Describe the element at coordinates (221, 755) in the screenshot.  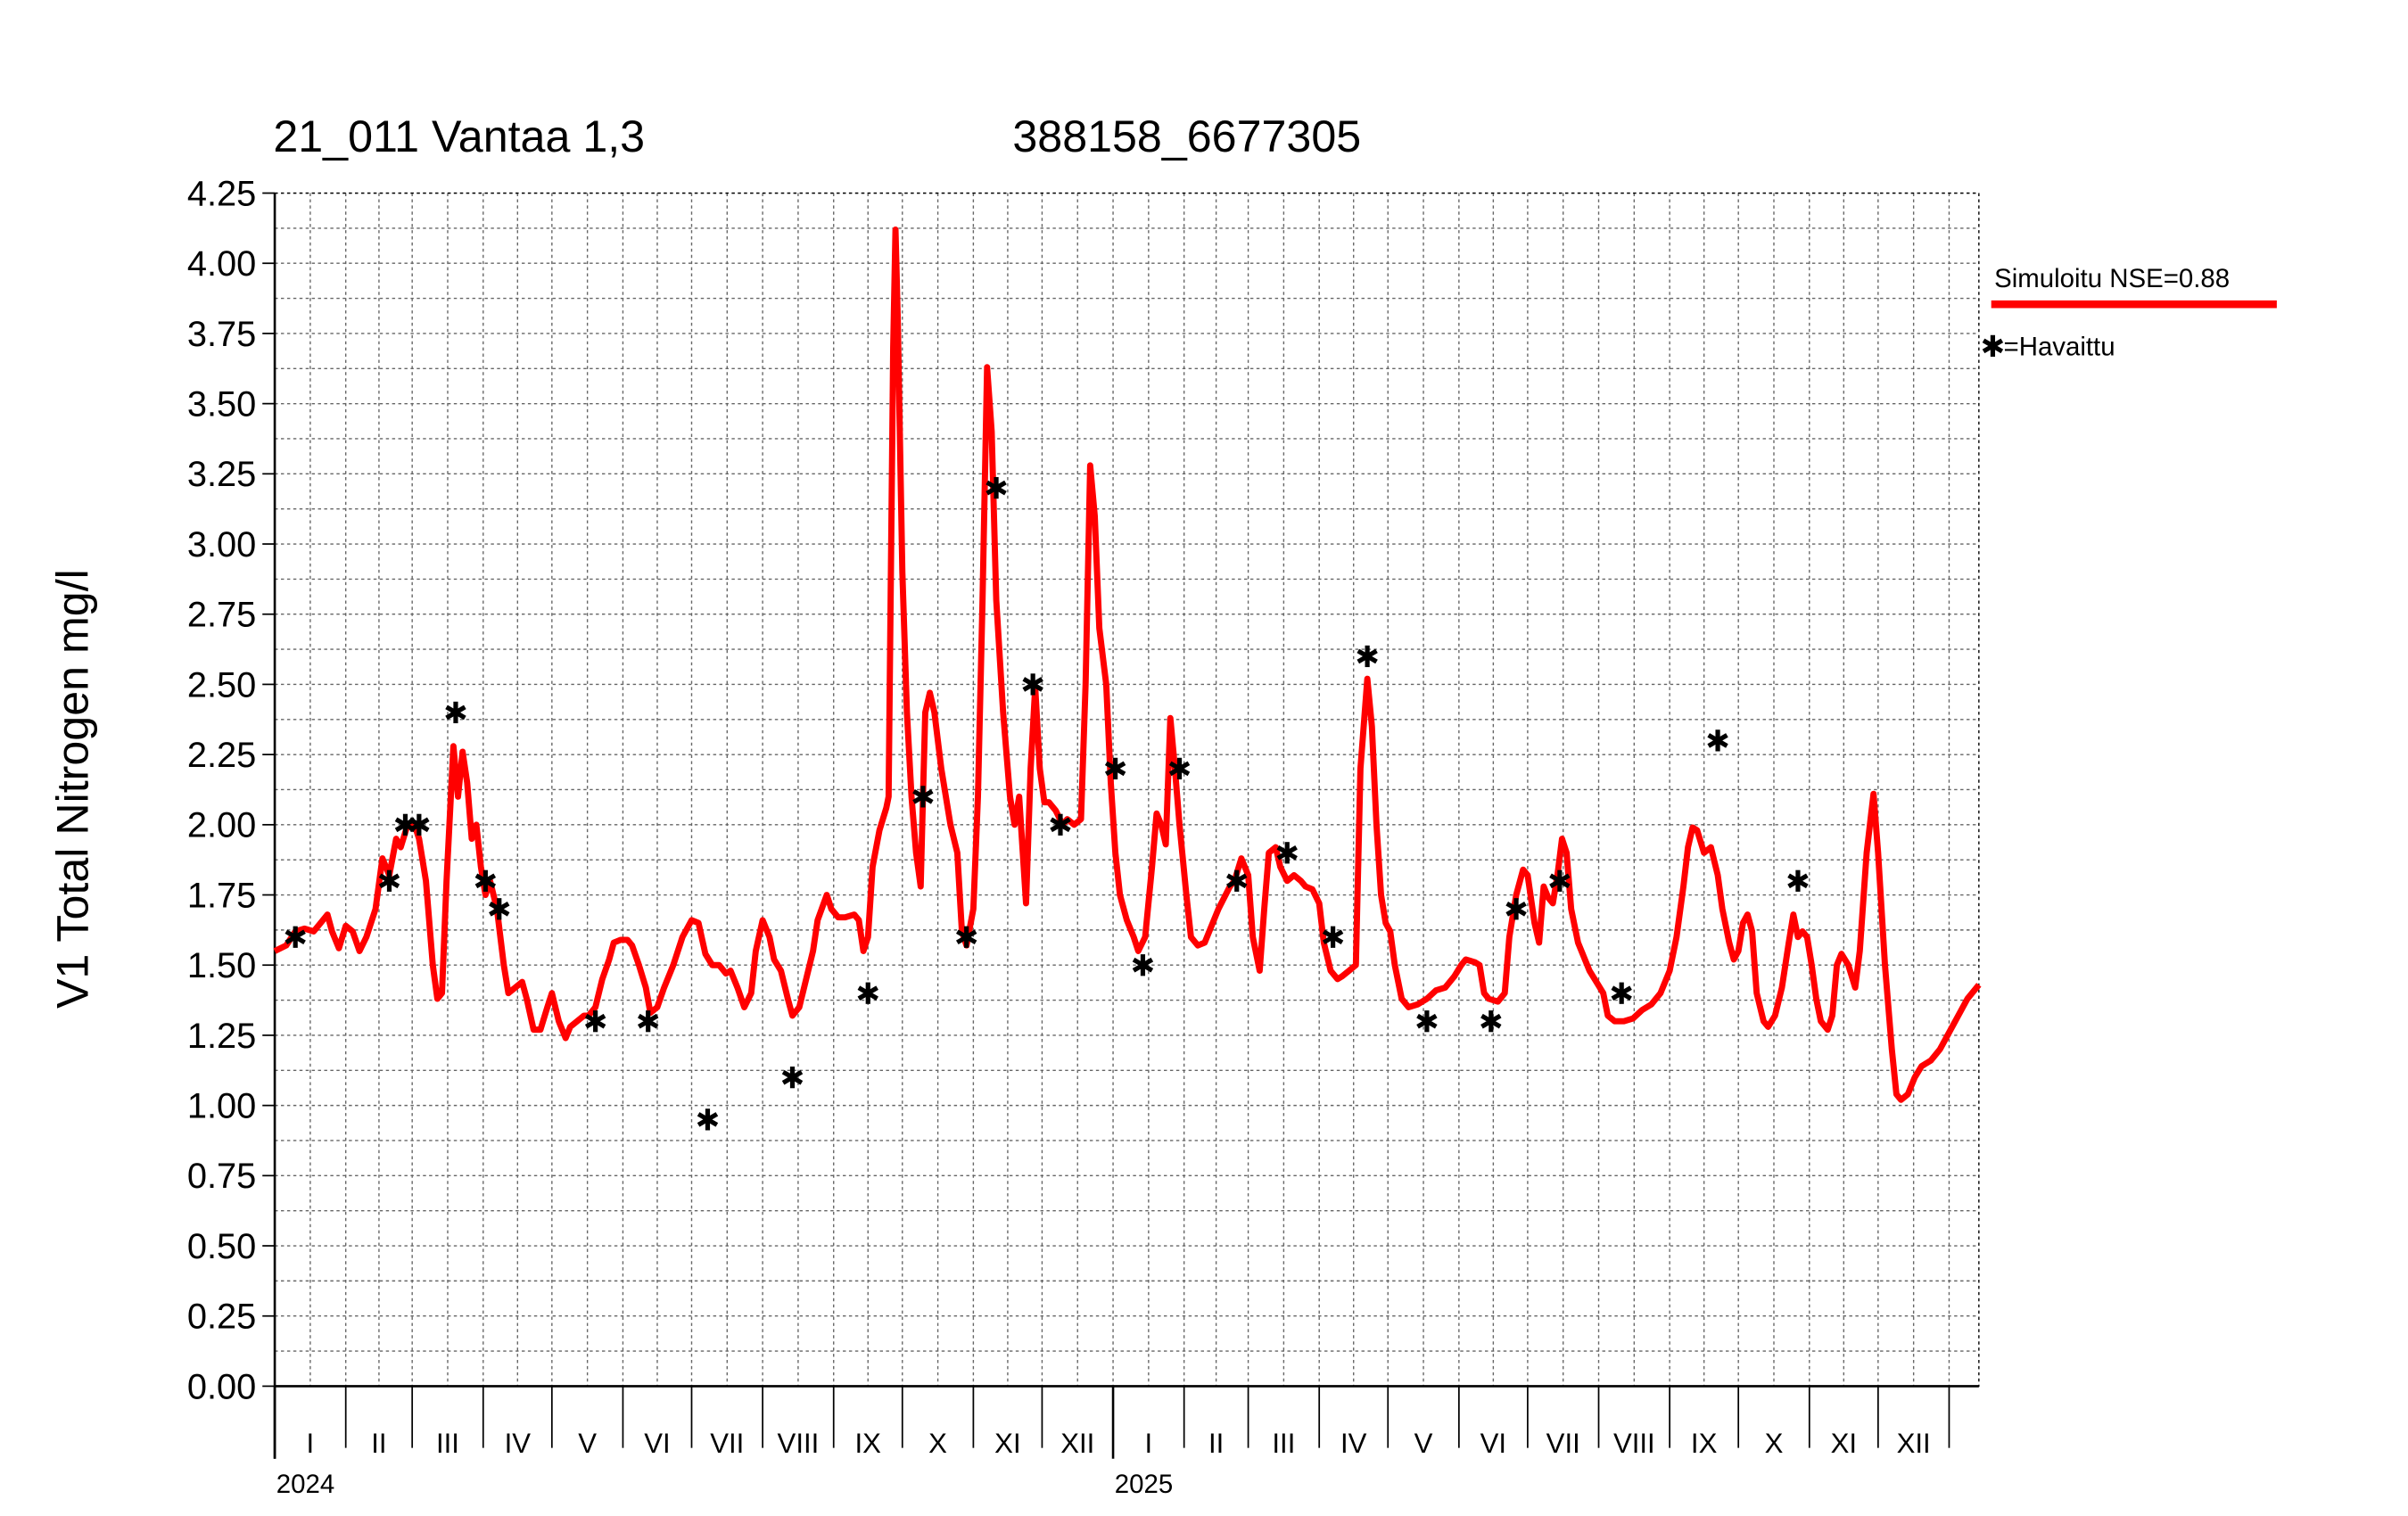
I see `y-tick-label: 2.25` at that location.